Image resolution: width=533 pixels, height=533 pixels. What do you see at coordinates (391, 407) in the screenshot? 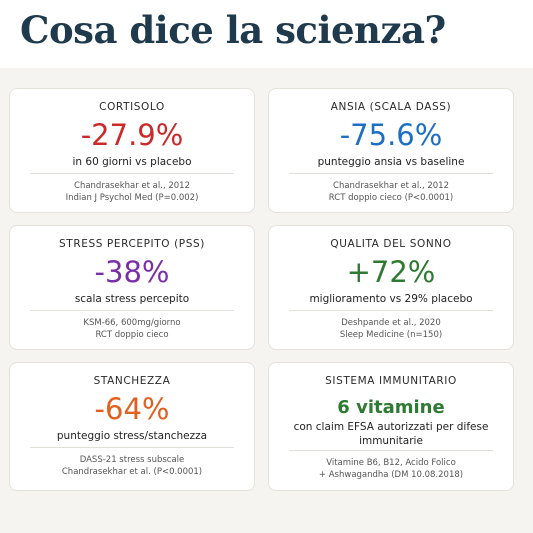
I see `card-value: 6 vitamine` at bounding box center [391, 407].